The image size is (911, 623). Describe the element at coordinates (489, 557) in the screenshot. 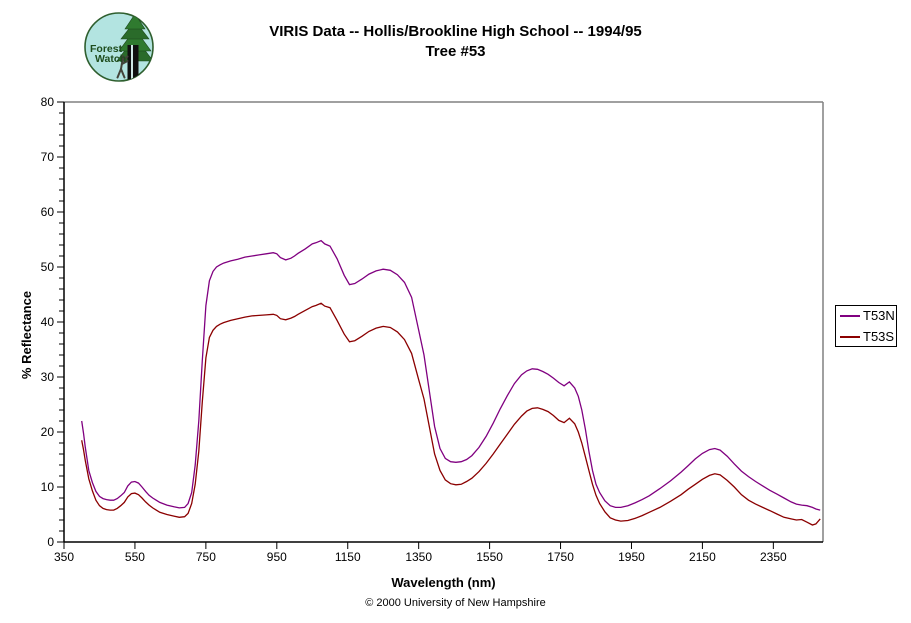

I see `x-tick-label: 1550` at that location.